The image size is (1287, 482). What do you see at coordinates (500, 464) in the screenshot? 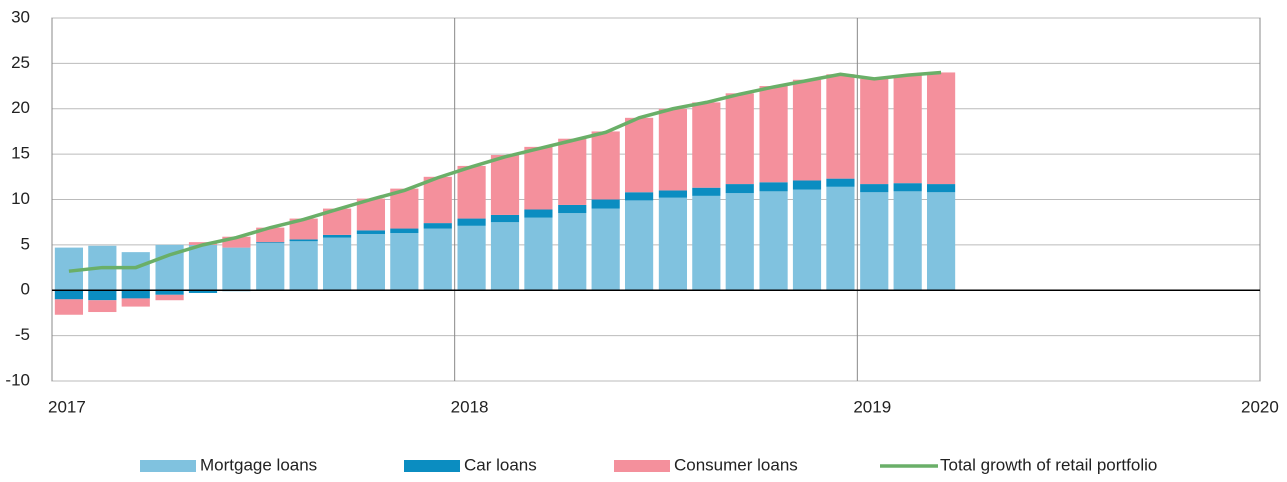
I see `legend-label: Car loans` at bounding box center [500, 464].